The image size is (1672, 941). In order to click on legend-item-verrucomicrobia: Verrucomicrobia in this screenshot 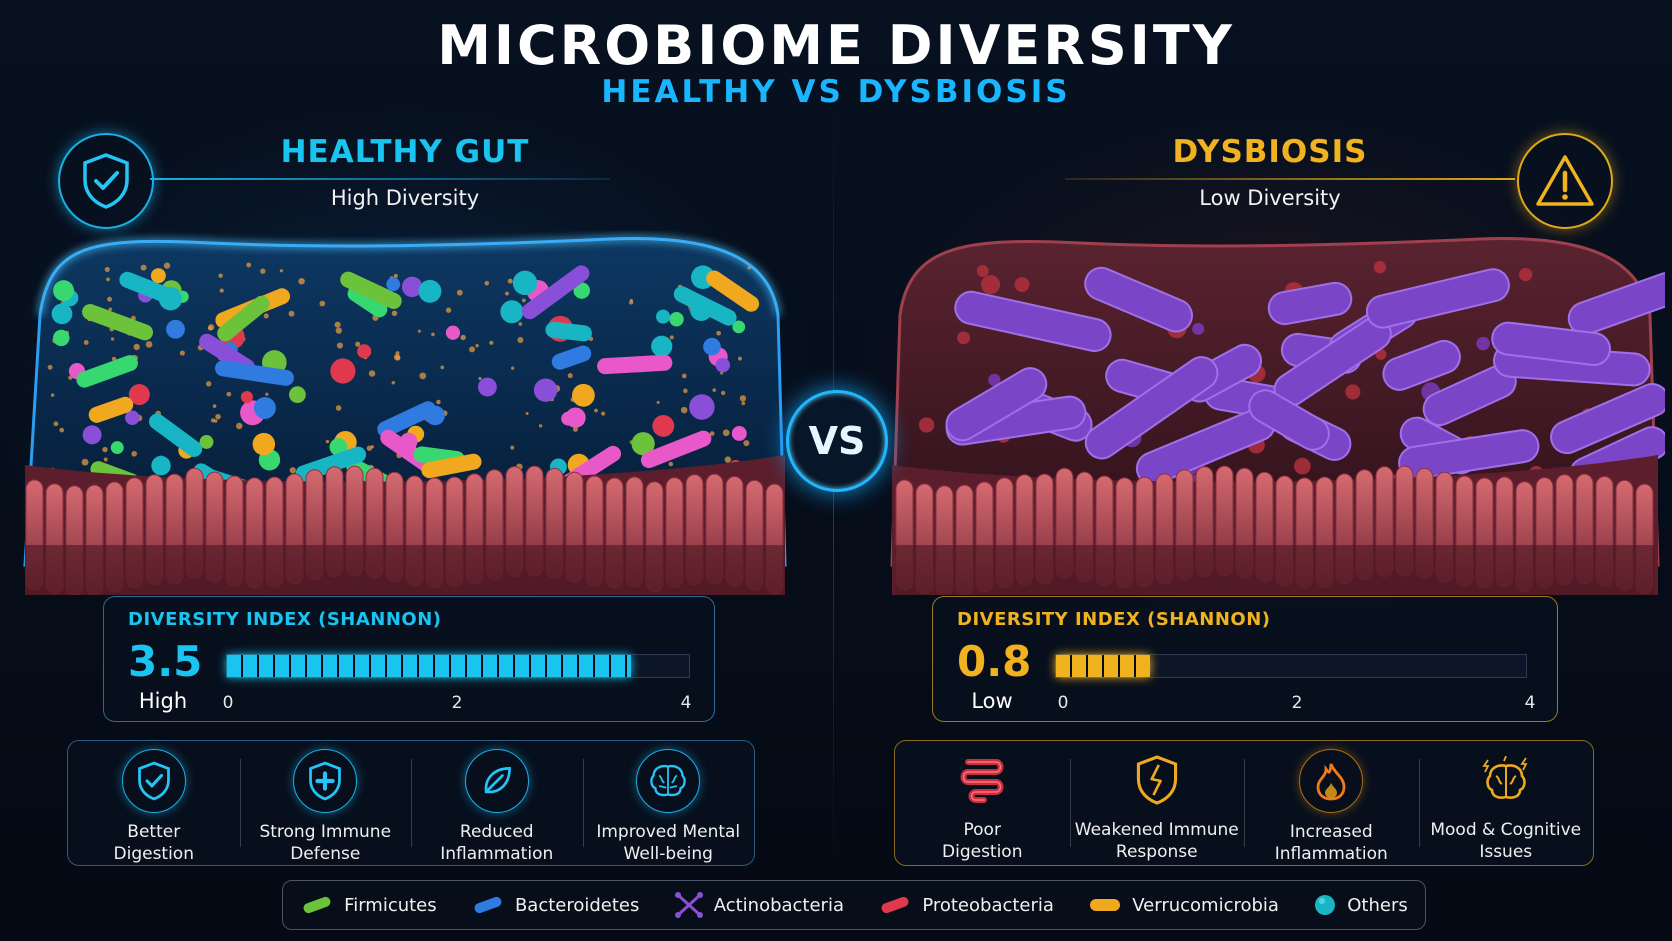, I will do `click(1183, 905)`.